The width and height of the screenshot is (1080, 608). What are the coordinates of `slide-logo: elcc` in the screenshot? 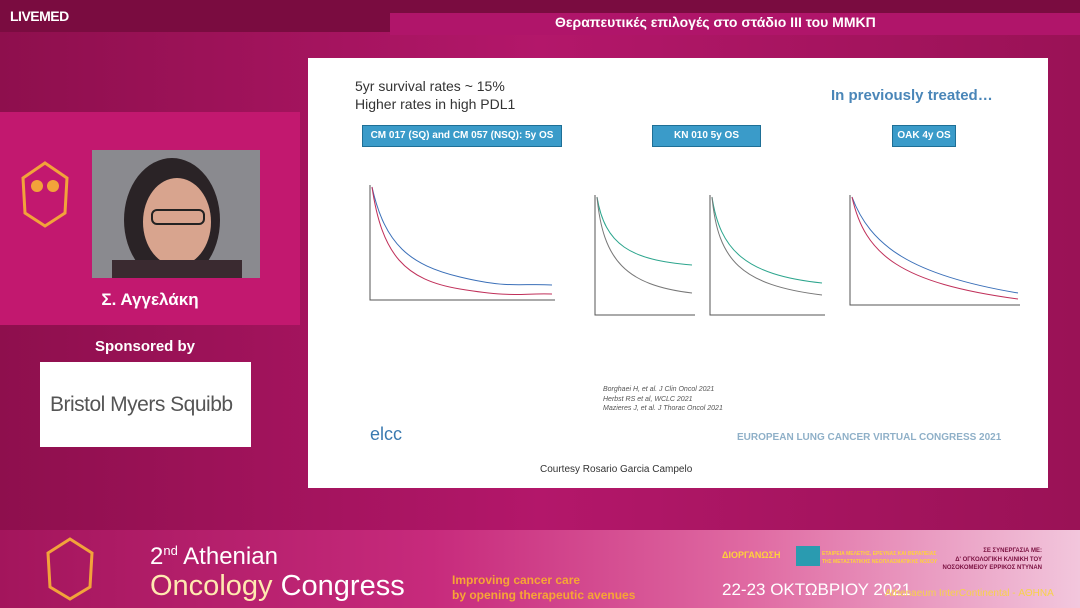 It's located at (386, 434).